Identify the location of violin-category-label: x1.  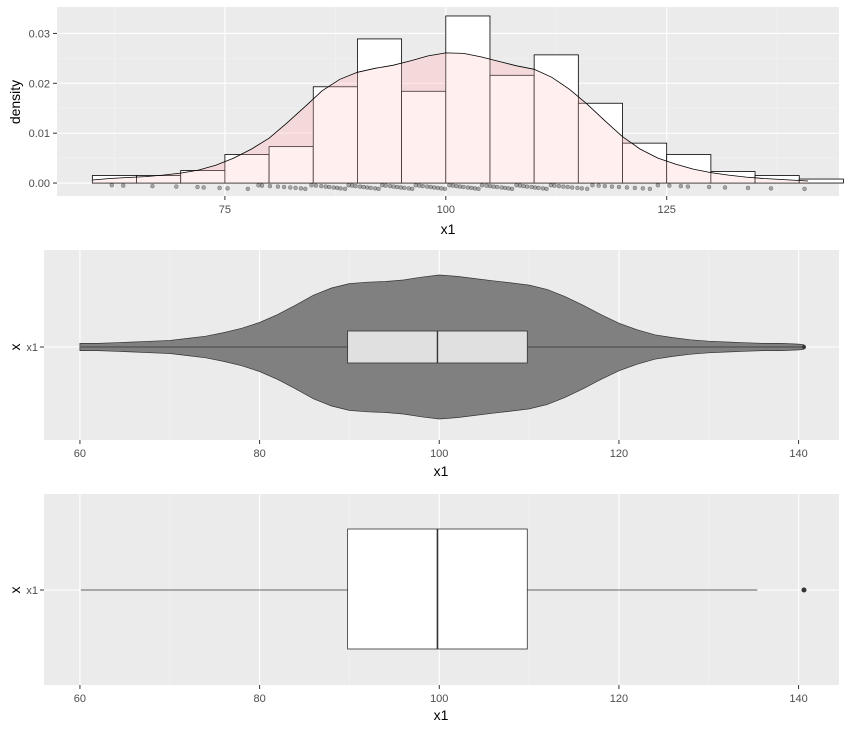
(32, 348).